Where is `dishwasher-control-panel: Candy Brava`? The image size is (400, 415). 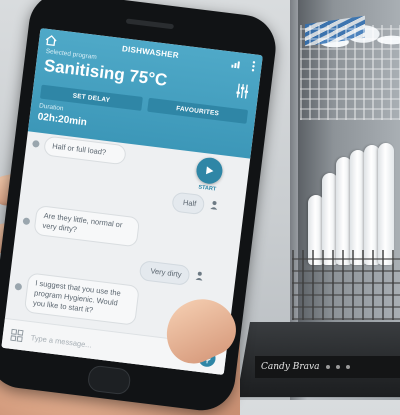 dishwasher-control-panel: Candy Brava is located at coordinates (327, 367).